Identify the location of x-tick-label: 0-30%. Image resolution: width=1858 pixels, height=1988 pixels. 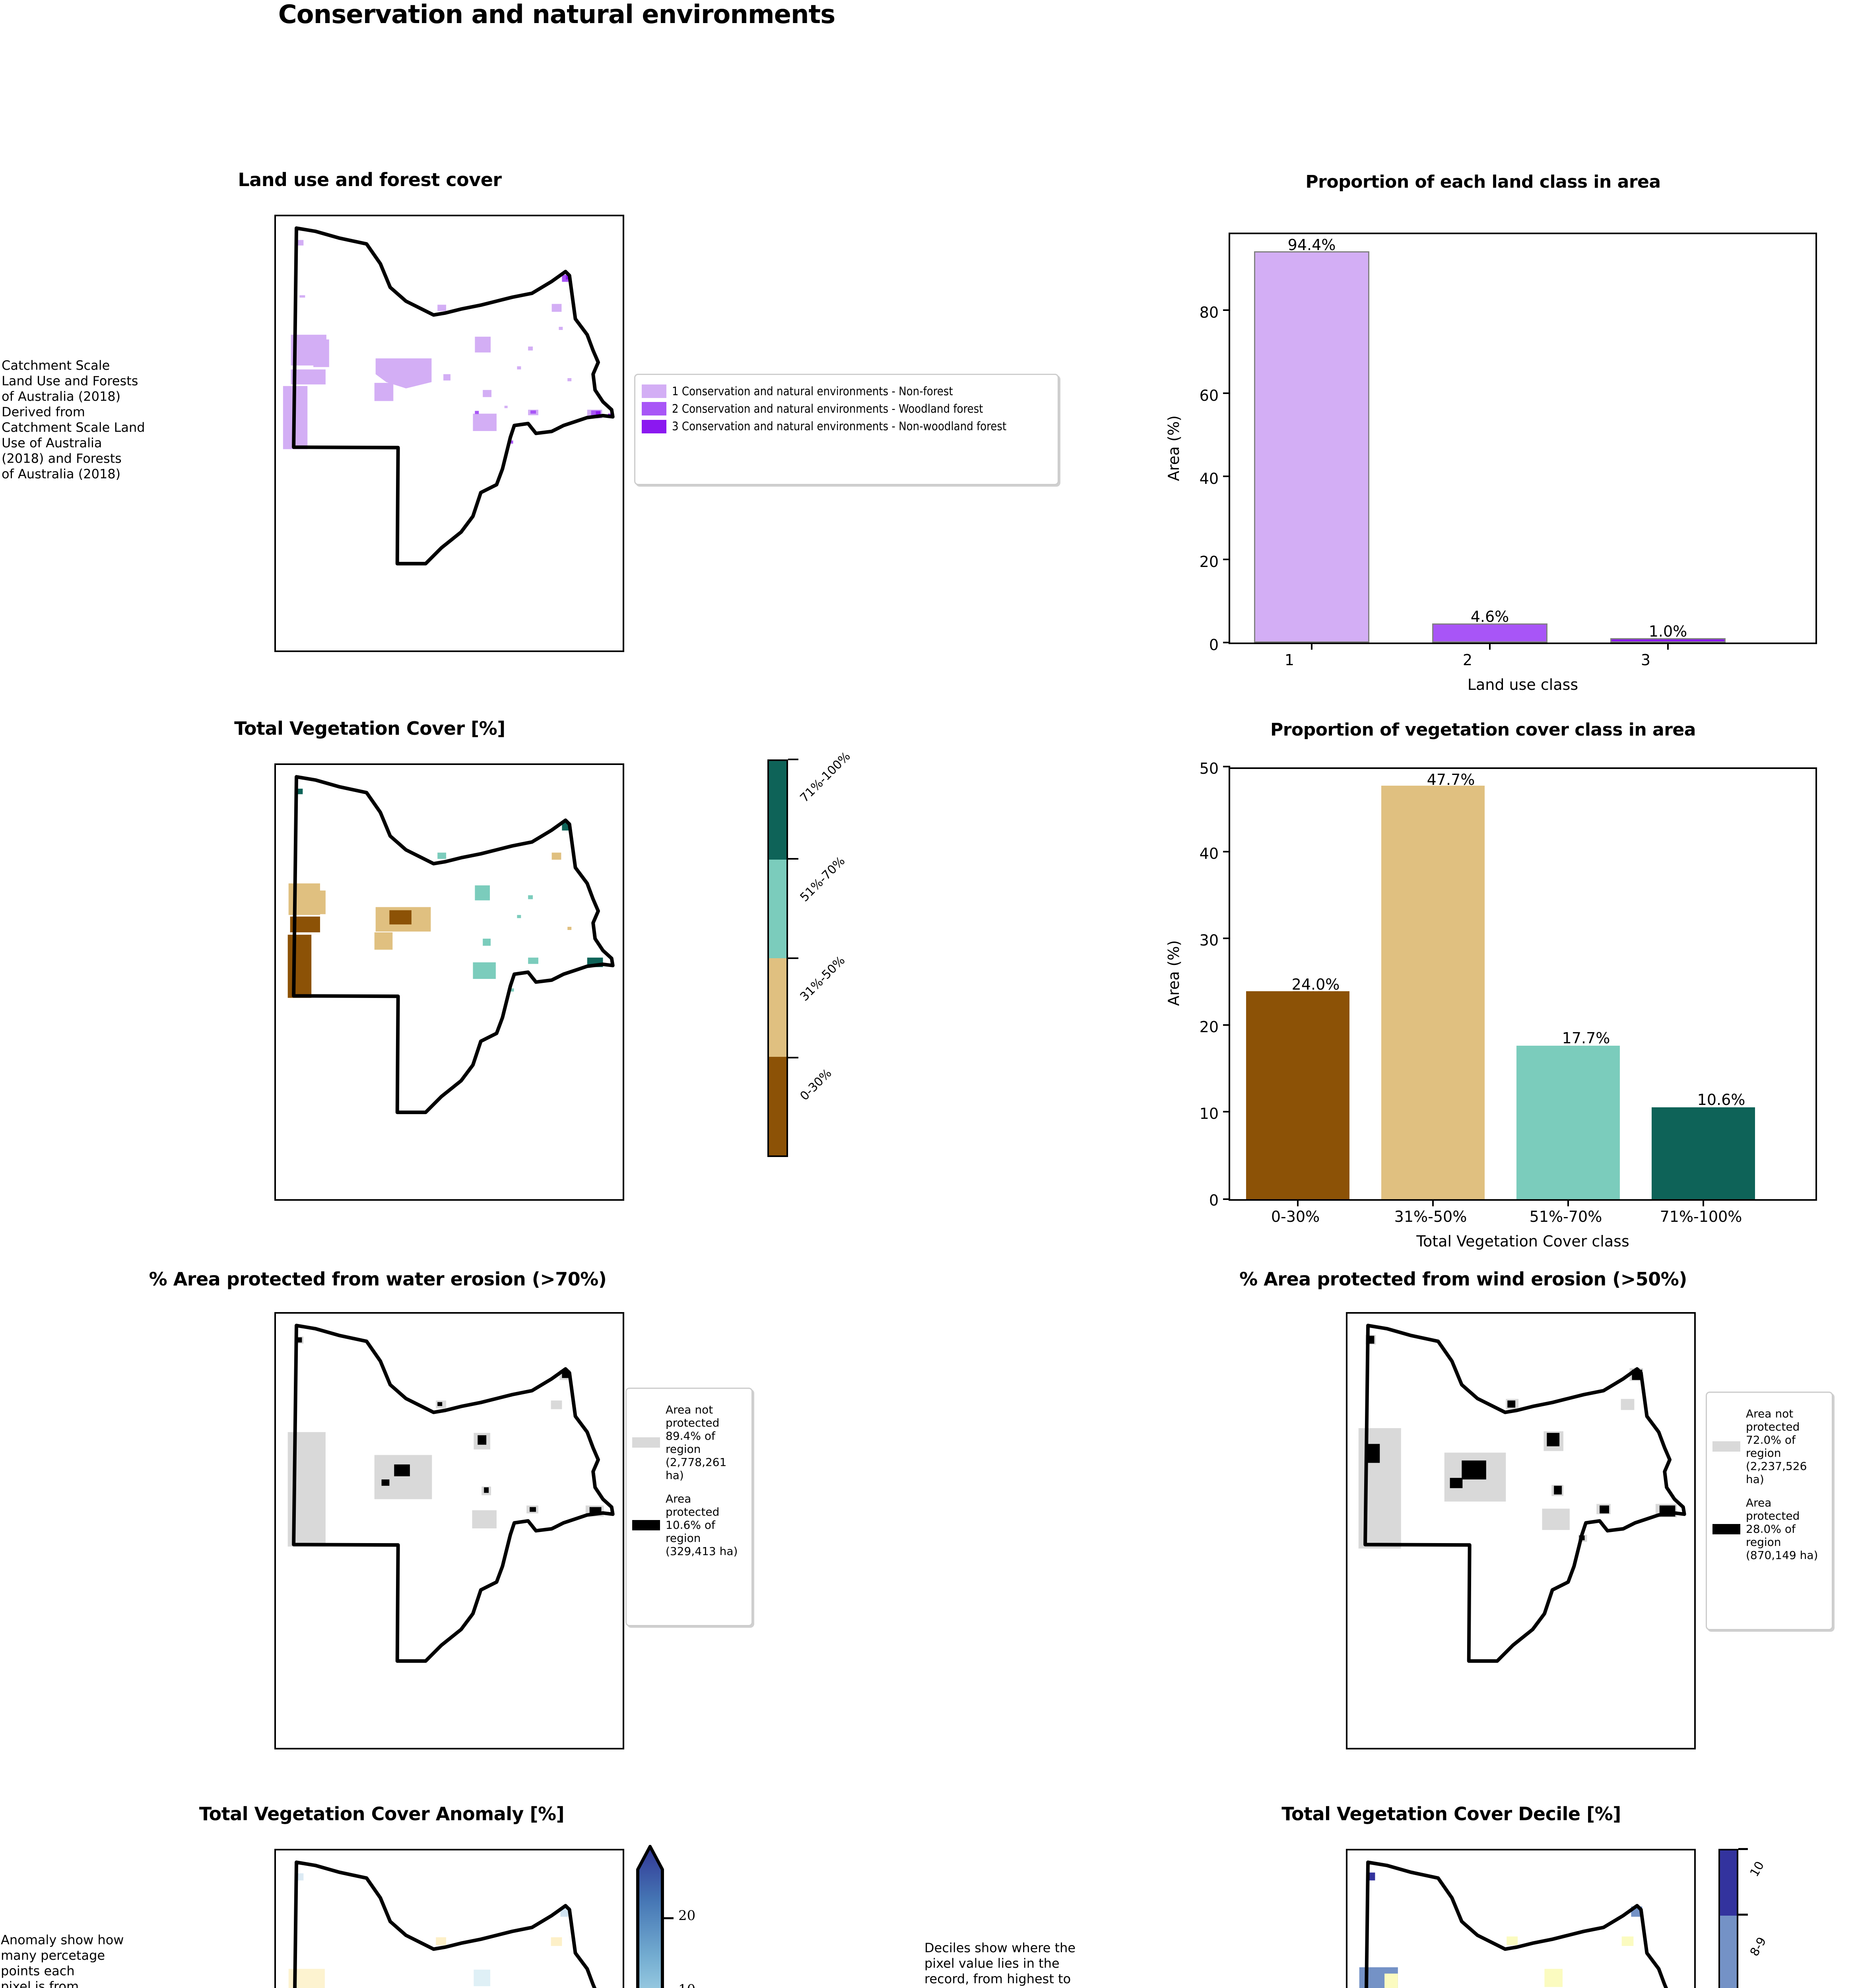
(1296, 1216).